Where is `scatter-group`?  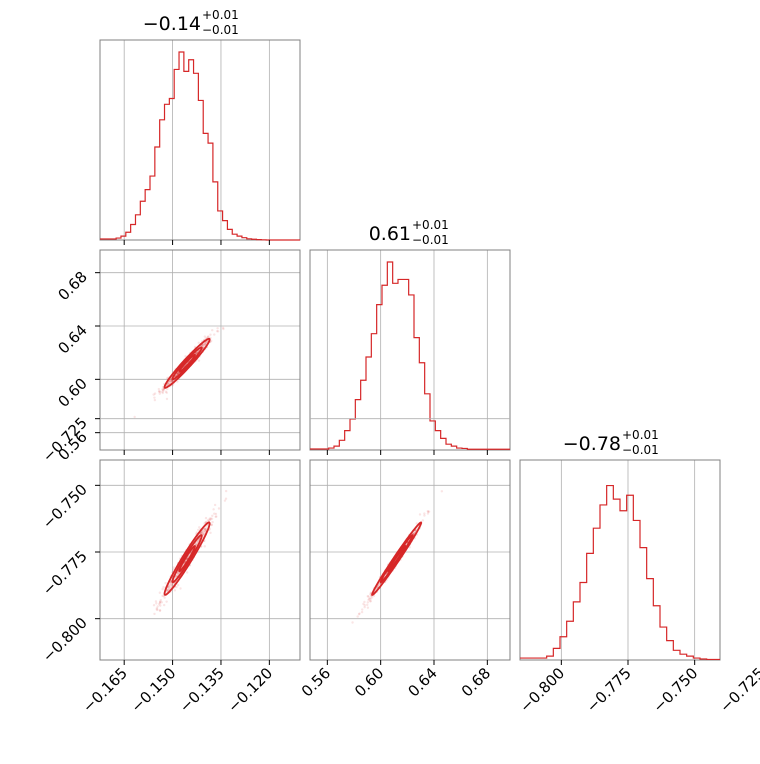 scatter-group is located at coordinates (397, 557).